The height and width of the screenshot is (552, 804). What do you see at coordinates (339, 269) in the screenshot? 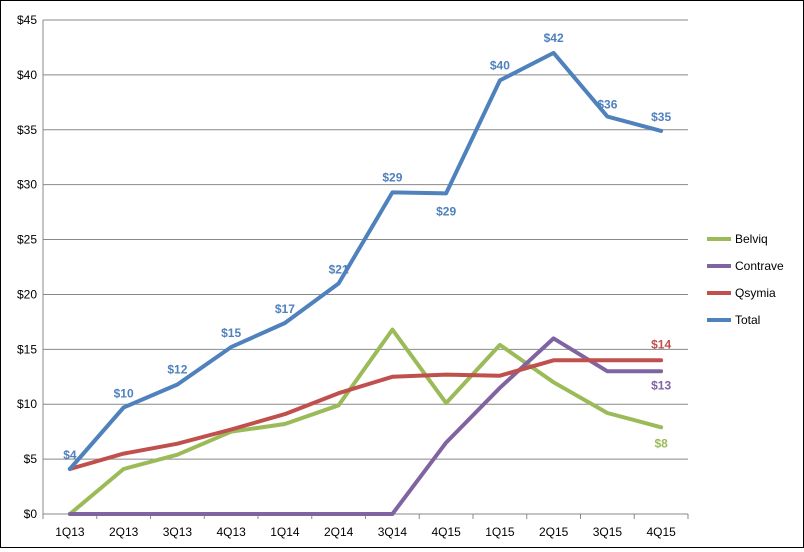
I see `data-label: $21` at bounding box center [339, 269].